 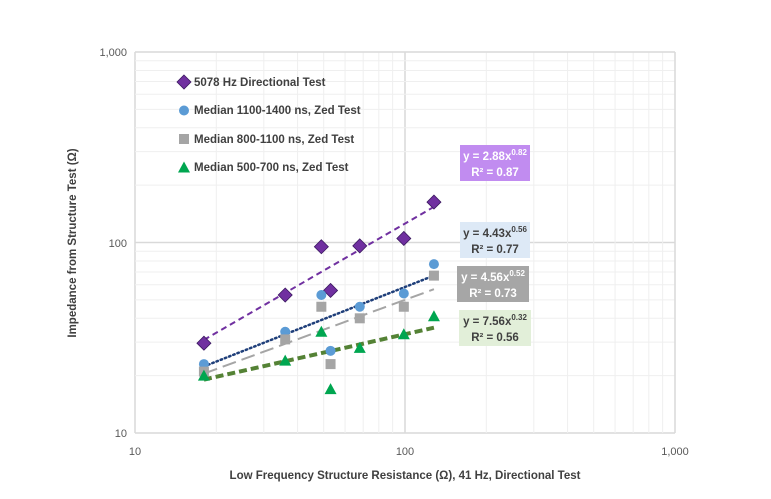 I want to click on equation-box: y = 2.88x0.82 R² = 0.87, so click(x=495, y=163).